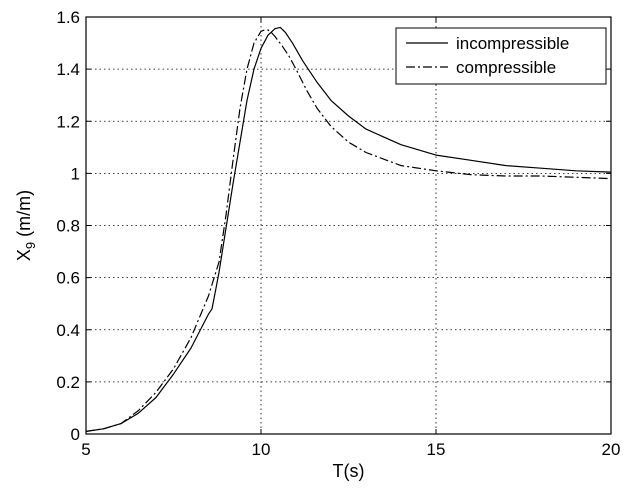 The height and width of the screenshot is (489, 625). What do you see at coordinates (349, 471) in the screenshot?
I see `x-axis-label: T(s)` at bounding box center [349, 471].